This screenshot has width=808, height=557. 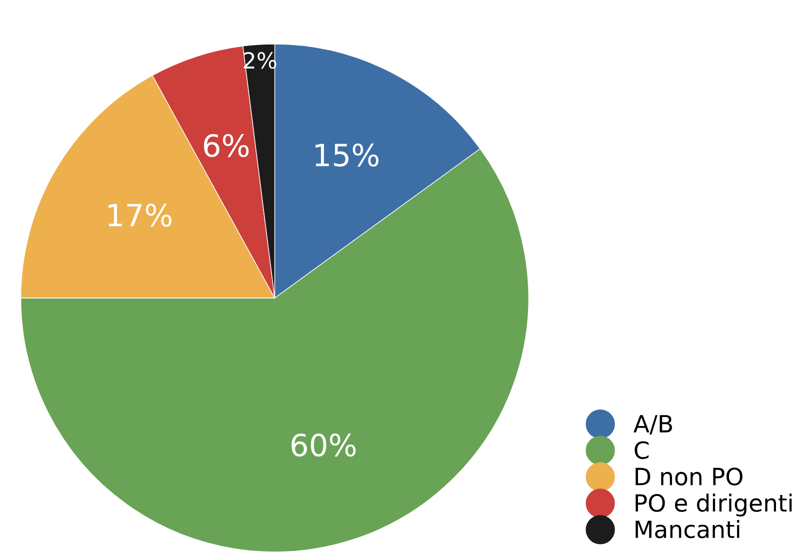 I want to click on legend-label: C, so click(x=641, y=450).